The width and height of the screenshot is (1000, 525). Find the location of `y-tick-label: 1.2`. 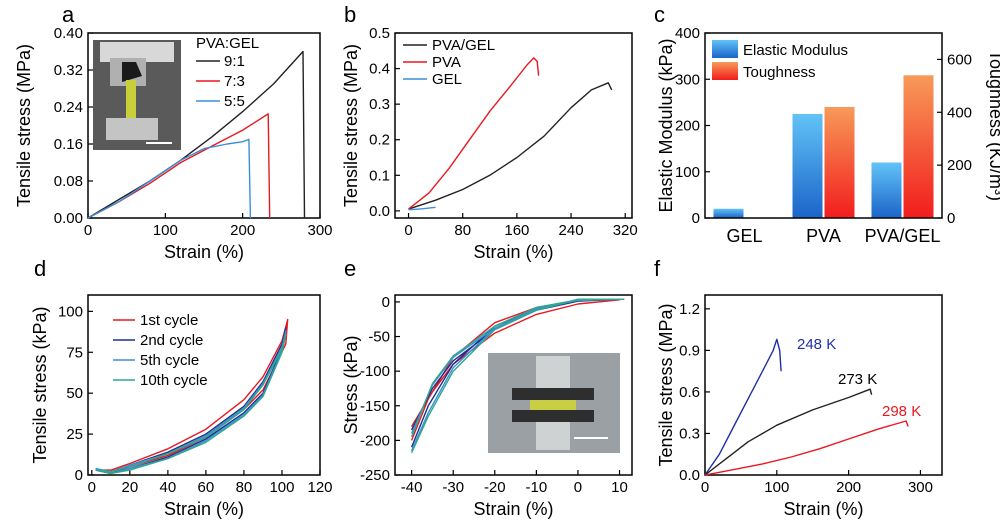

y-tick-label: 1.2 is located at coordinates (689, 309).